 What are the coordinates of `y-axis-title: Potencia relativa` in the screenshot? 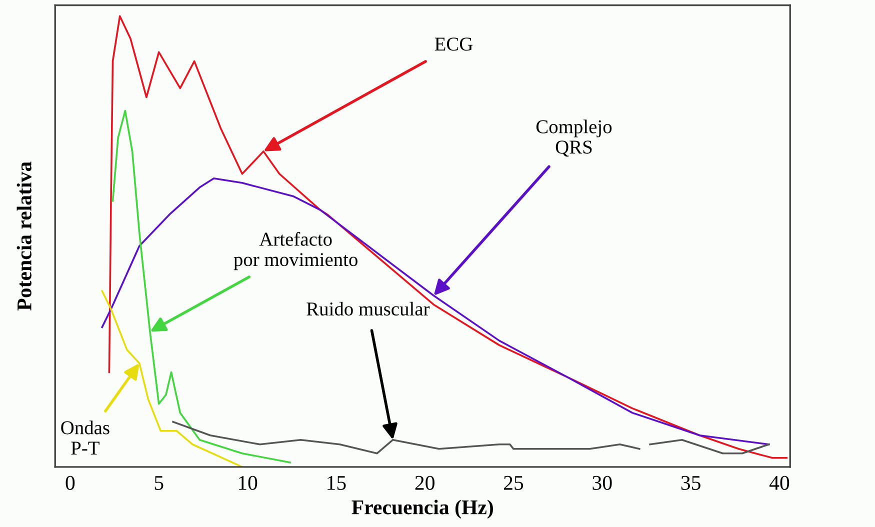 It's located at (24, 236).